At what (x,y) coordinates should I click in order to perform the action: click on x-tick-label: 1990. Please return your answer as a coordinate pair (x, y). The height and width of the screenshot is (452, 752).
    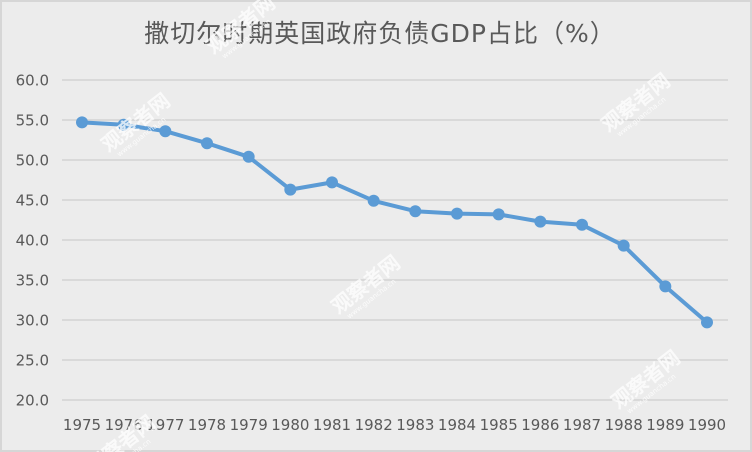
    Looking at the image, I should click on (707, 425).